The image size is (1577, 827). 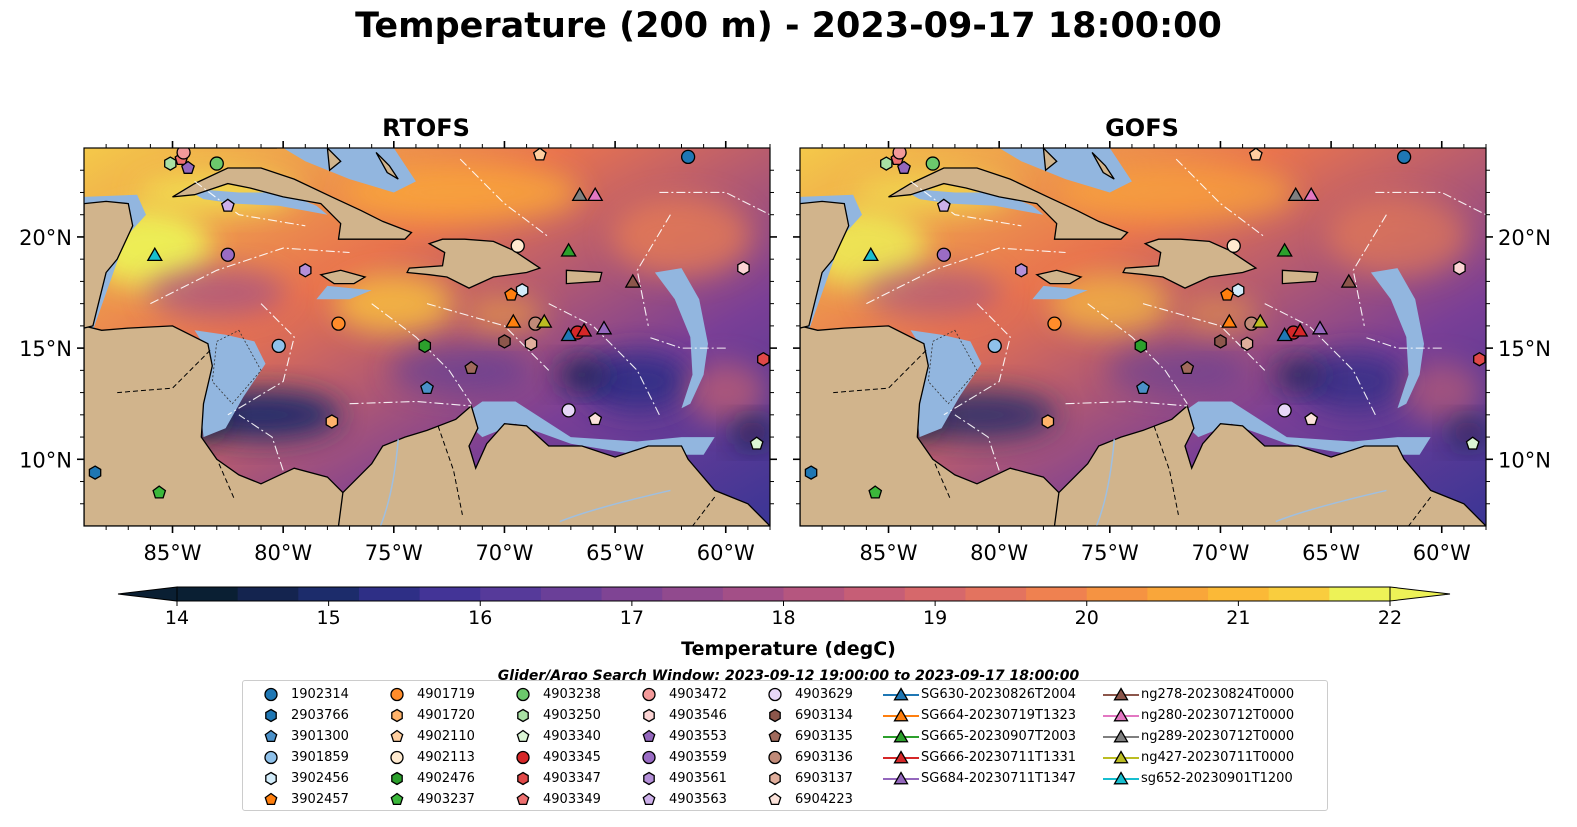 I want to click on legend-item: 6903134, so click(x=804, y=715).